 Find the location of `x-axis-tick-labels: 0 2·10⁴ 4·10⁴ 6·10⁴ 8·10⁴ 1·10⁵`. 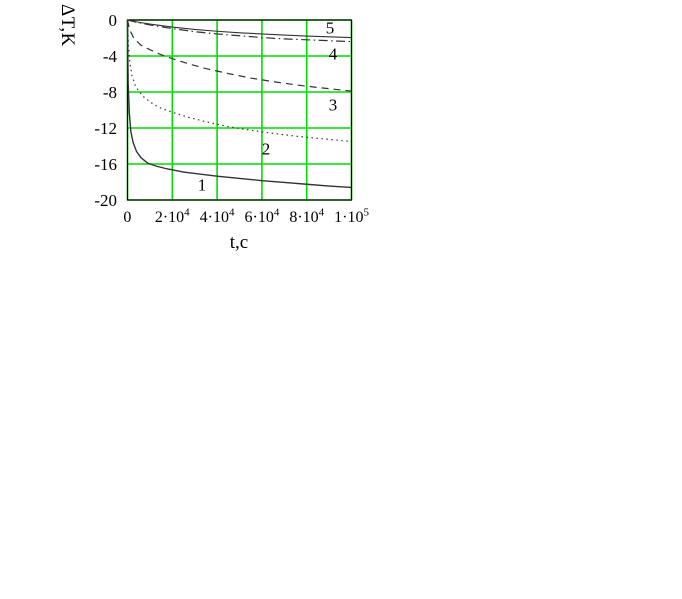

x-axis-tick-labels: 0 2·10⁴ 4·10⁴ 6·10⁴ 8·10⁴ 1·10⁵ is located at coordinates (239, 219).